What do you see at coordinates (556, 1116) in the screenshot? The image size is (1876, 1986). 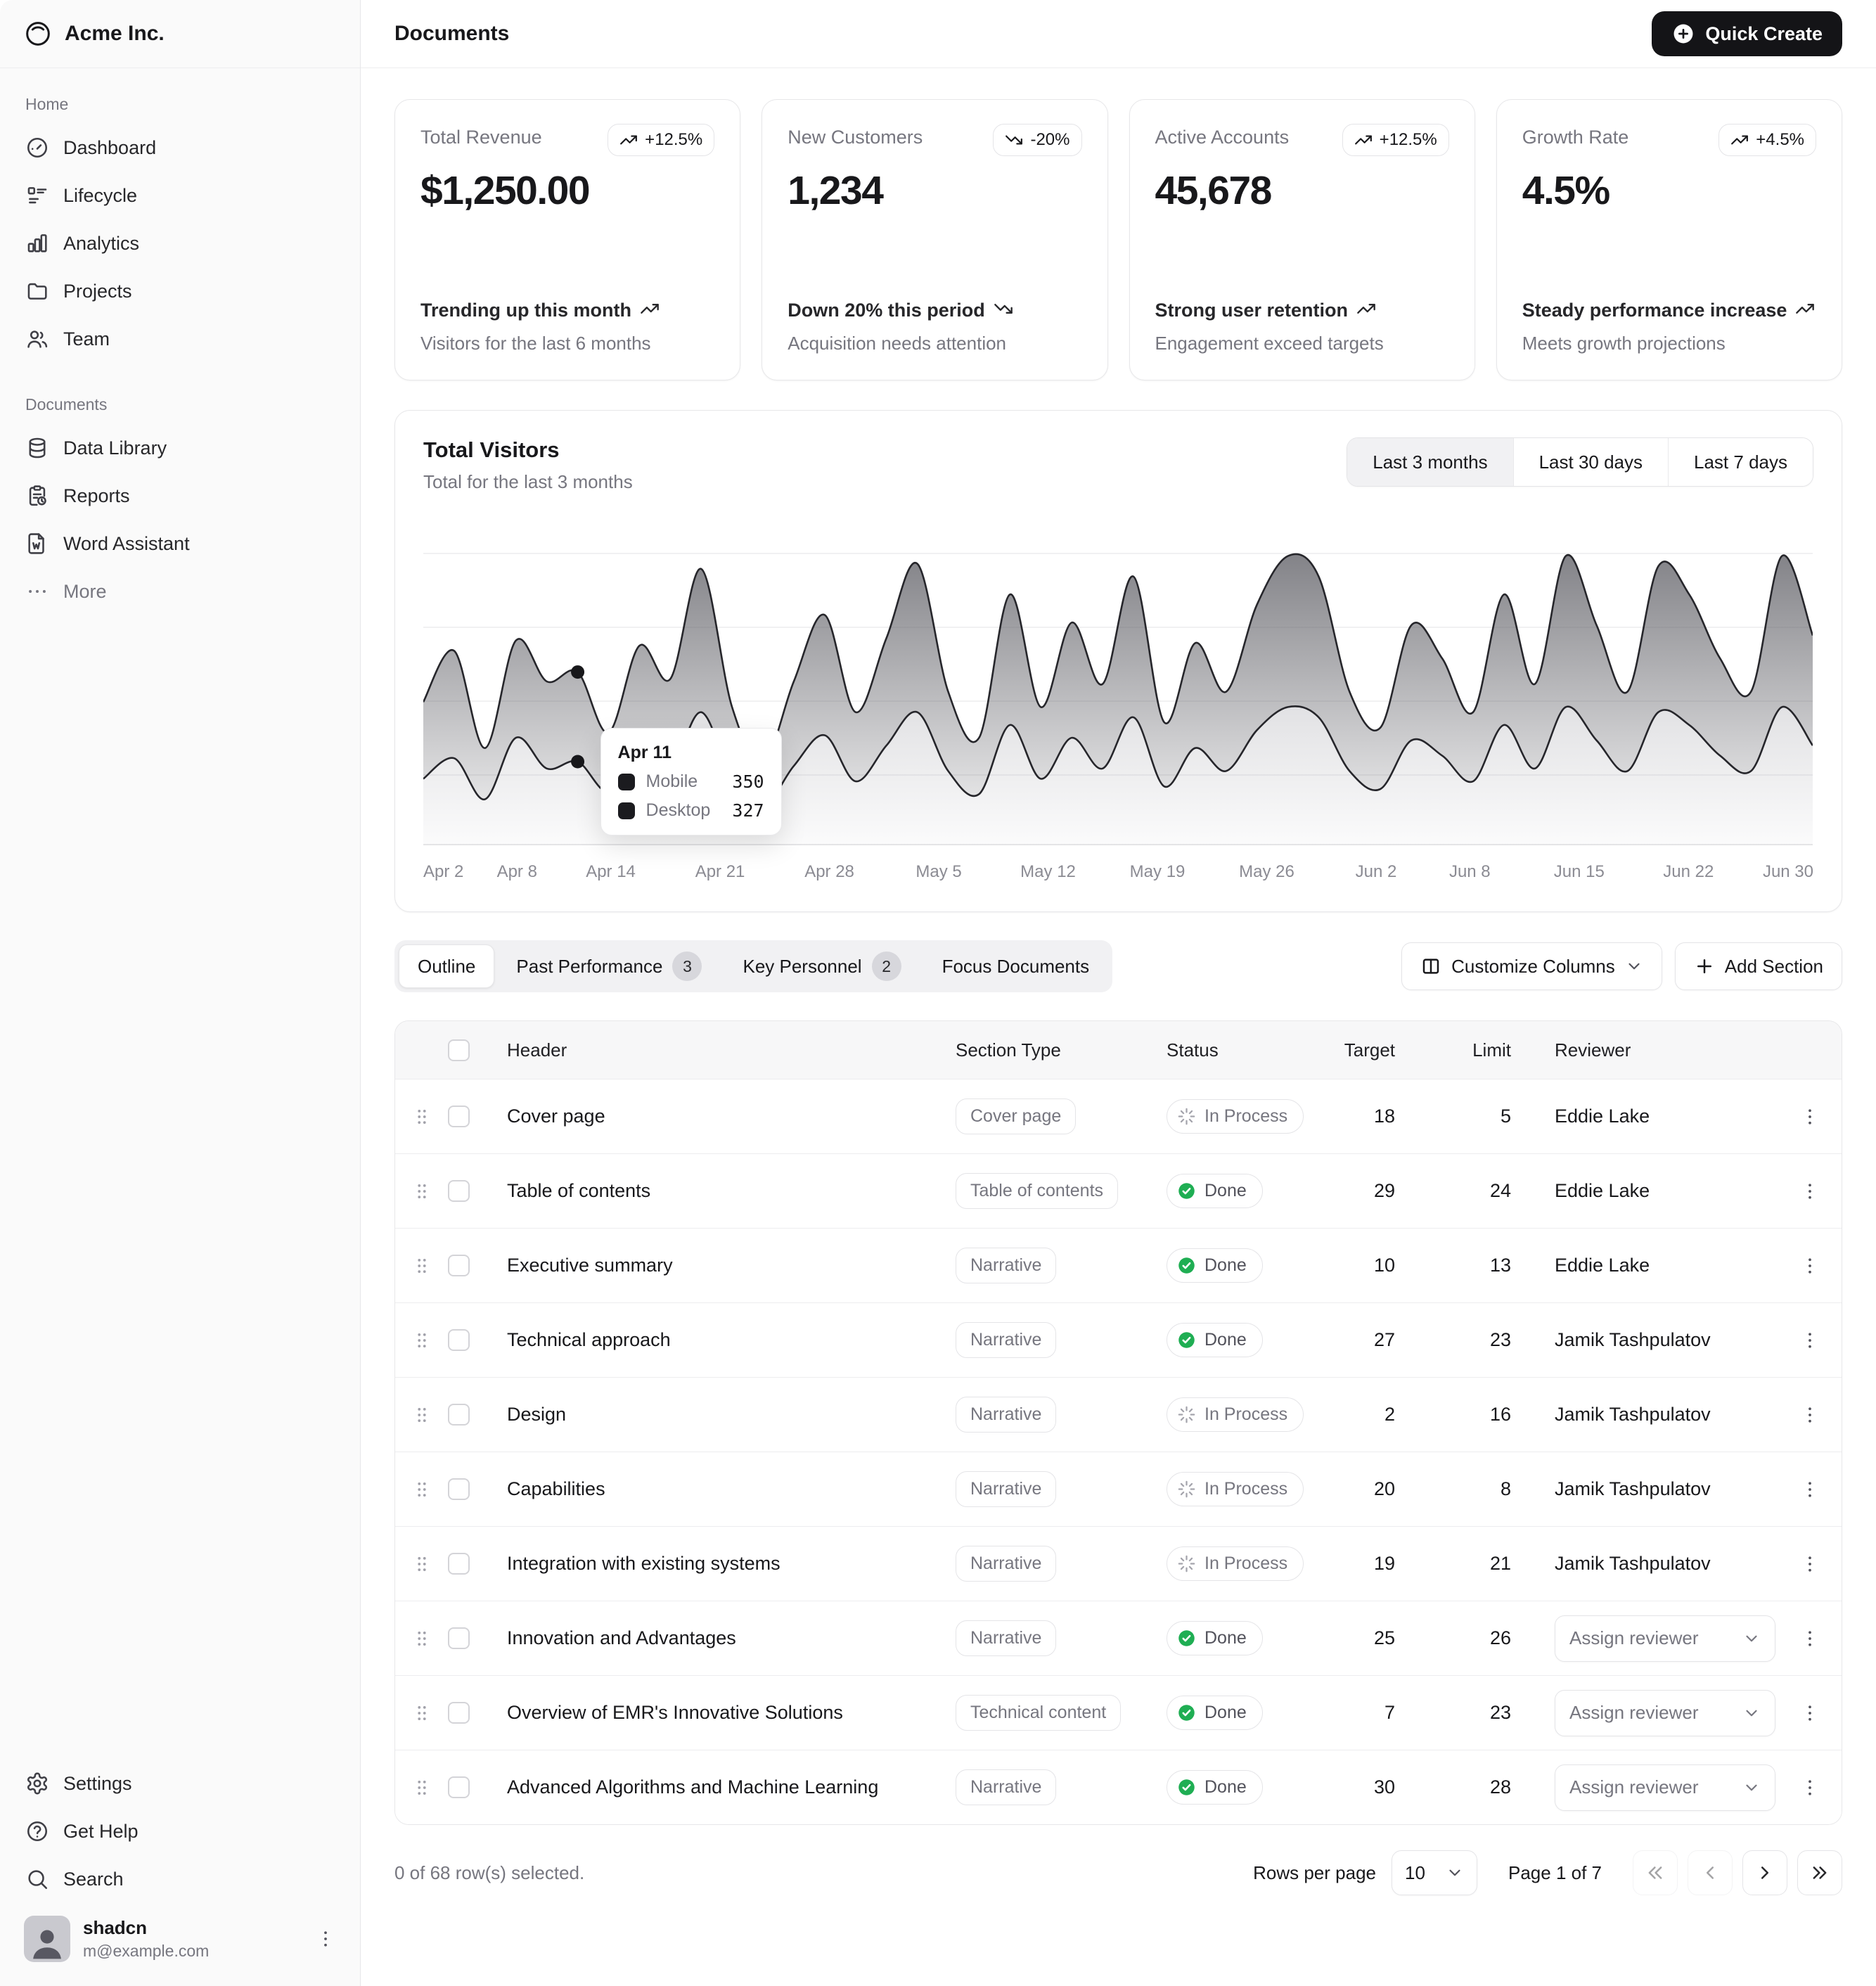 I see `row-title: Cover page` at bounding box center [556, 1116].